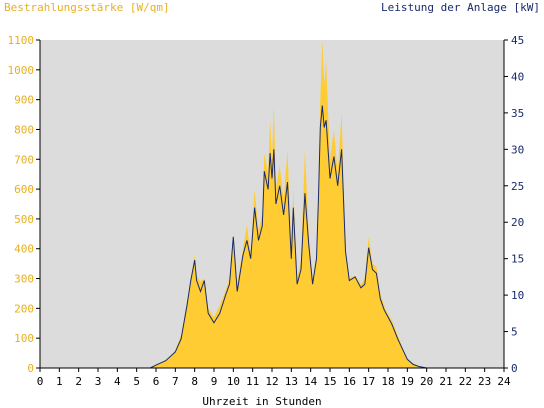 The width and height of the screenshot is (544, 408). What do you see at coordinates (24, 129) in the screenshot?
I see `left-tick-label: 800` at bounding box center [24, 129].